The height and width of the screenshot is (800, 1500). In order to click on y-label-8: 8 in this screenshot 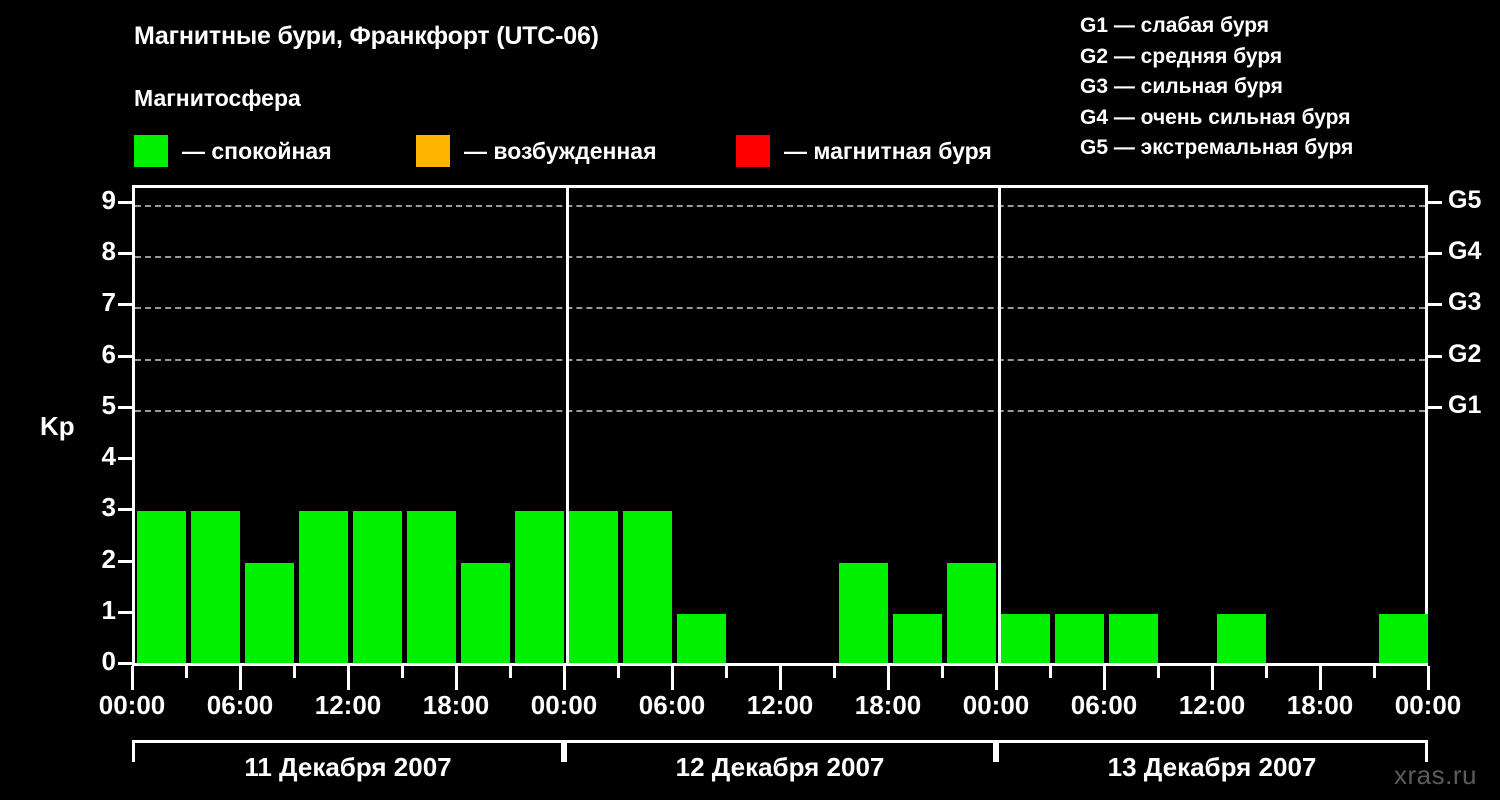, I will do `click(108, 251)`.